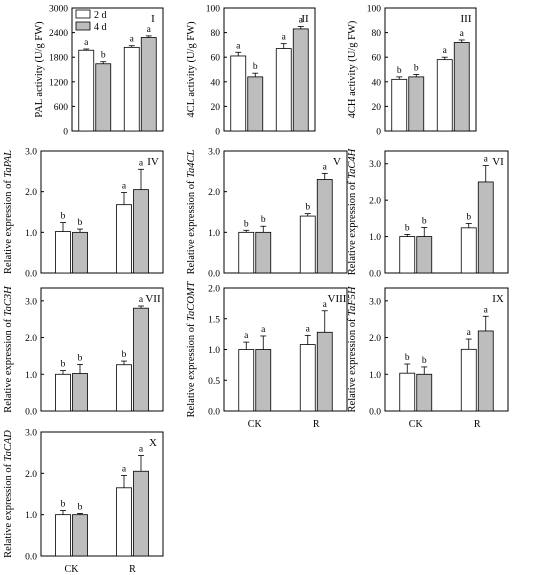 This screenshot has width=550, height=575. What do you see at coordinates (305, 19) in the screenshot?
I see `panel-id: II` at bounding box center [305, 19].